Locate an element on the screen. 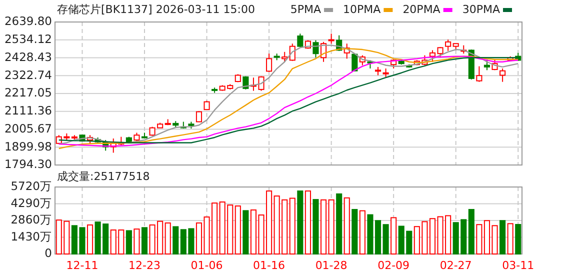 Image resolution: width=578 pixels, height=276 pixels. y-tick-label: 4290万 is located at coordinates (31, 203).